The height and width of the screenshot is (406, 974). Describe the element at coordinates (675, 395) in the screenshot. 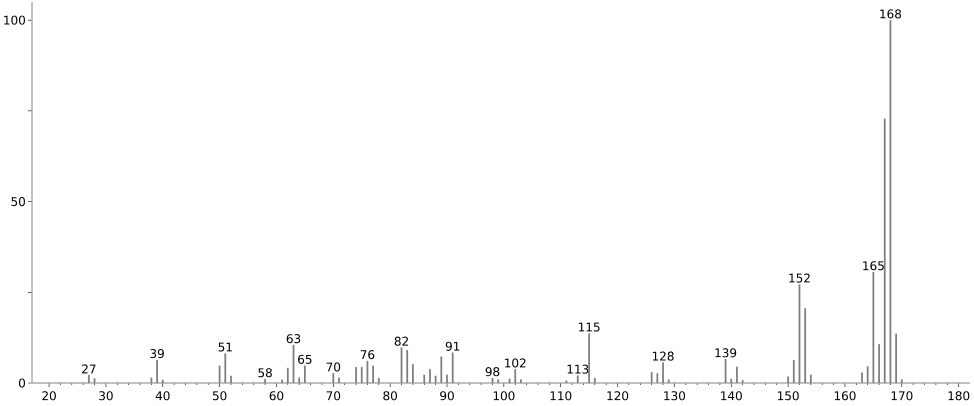

I see `x-tick-label: 130` at that location.